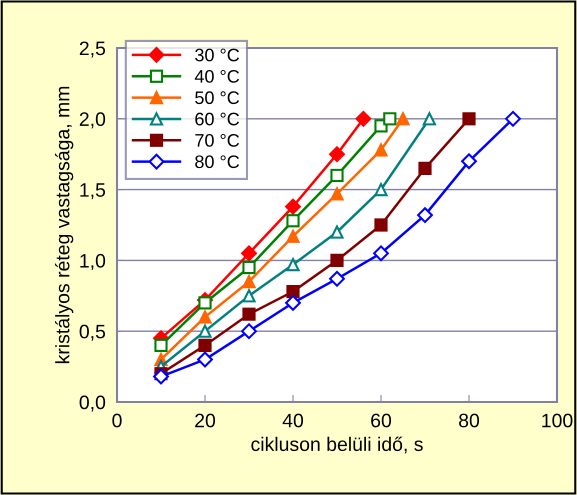  I want to click on x-tick-label: 20, so click(205, 421).